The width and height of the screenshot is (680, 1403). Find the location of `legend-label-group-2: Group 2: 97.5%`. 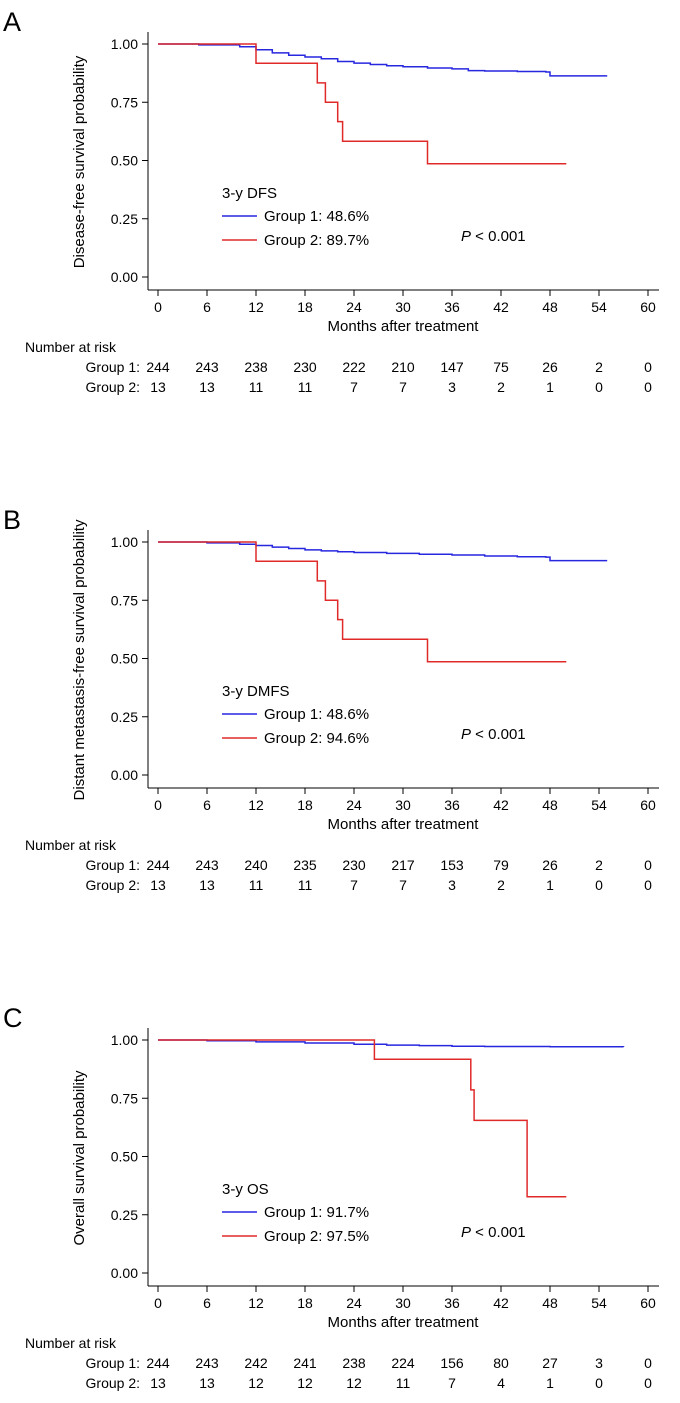

legend-label-group-2: Group 2: 97.5% is located at coordinates (316, 1236).